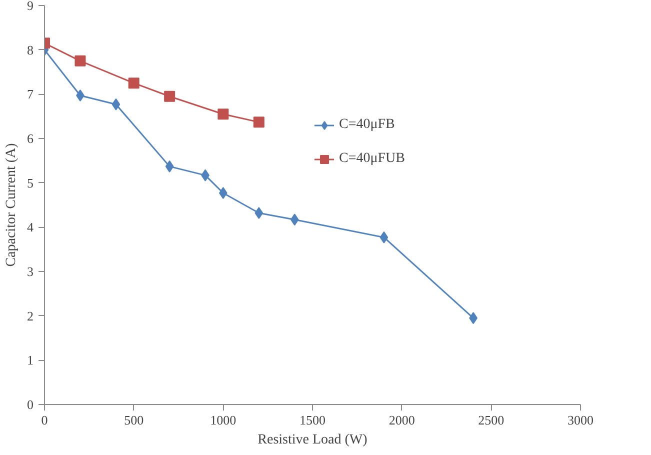  I want to click on legend-label: C=40μFB, so click(367, 125).